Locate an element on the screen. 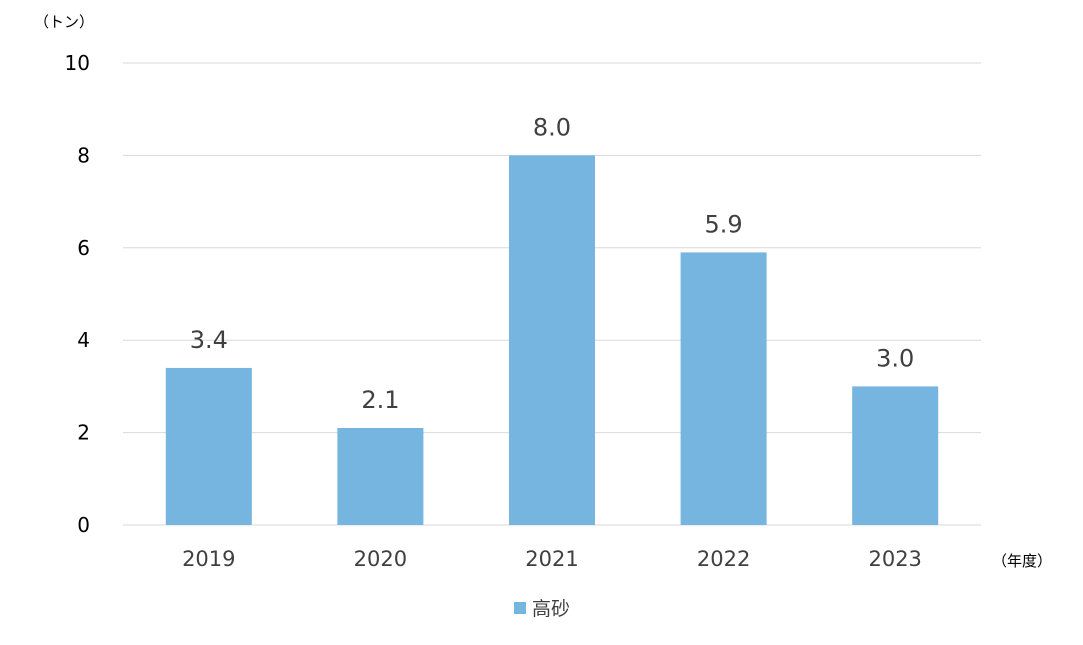 The height and width of the screenshot is (645, 1083). x-tick-label: 2021 is located at coordinates (551, 559).